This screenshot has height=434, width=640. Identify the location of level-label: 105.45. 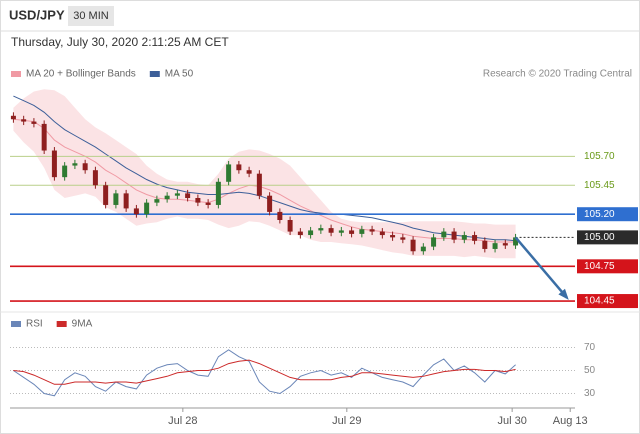
(599, 185).